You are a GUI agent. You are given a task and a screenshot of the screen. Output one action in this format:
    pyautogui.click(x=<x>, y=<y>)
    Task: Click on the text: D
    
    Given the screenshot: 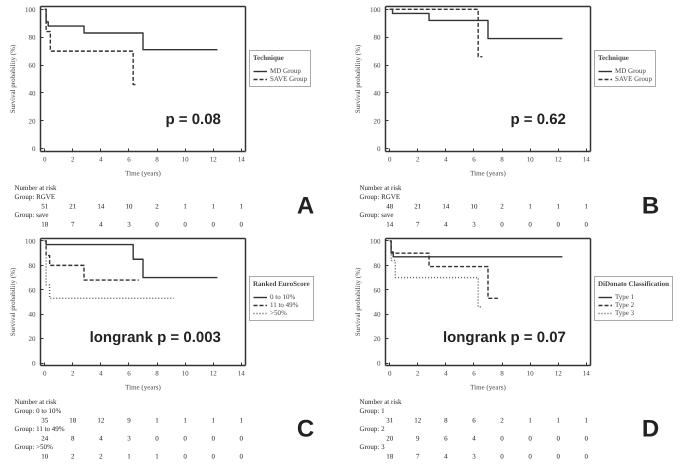 What is the action you would take?
    pyautogui.click(x=651, y=429)
    